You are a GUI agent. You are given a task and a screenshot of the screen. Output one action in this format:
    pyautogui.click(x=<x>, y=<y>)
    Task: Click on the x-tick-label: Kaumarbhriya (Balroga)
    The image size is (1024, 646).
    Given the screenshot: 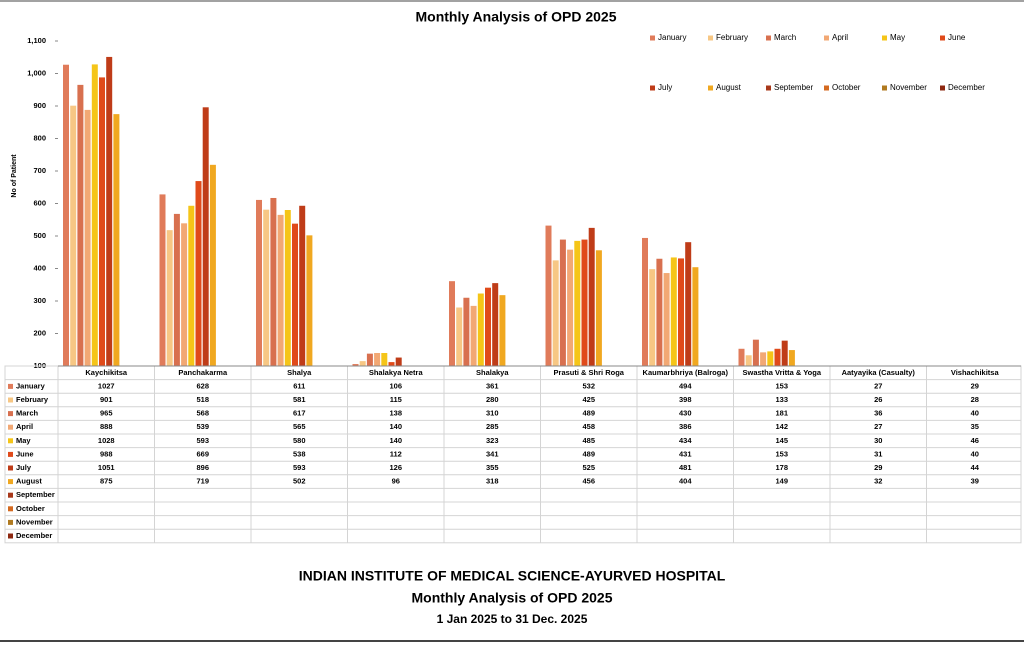 What is the action you would take?
    pyautogui.click(x=686, y=372)
    